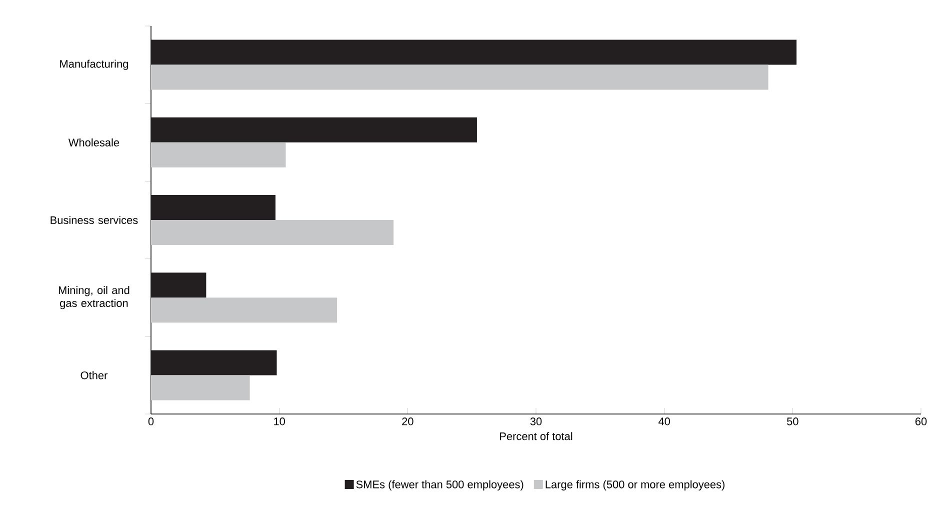 The width and height of the screenshot is (931, 530). I want to click on legend-label: Large firms (500 or more employees), so click(635, 485).